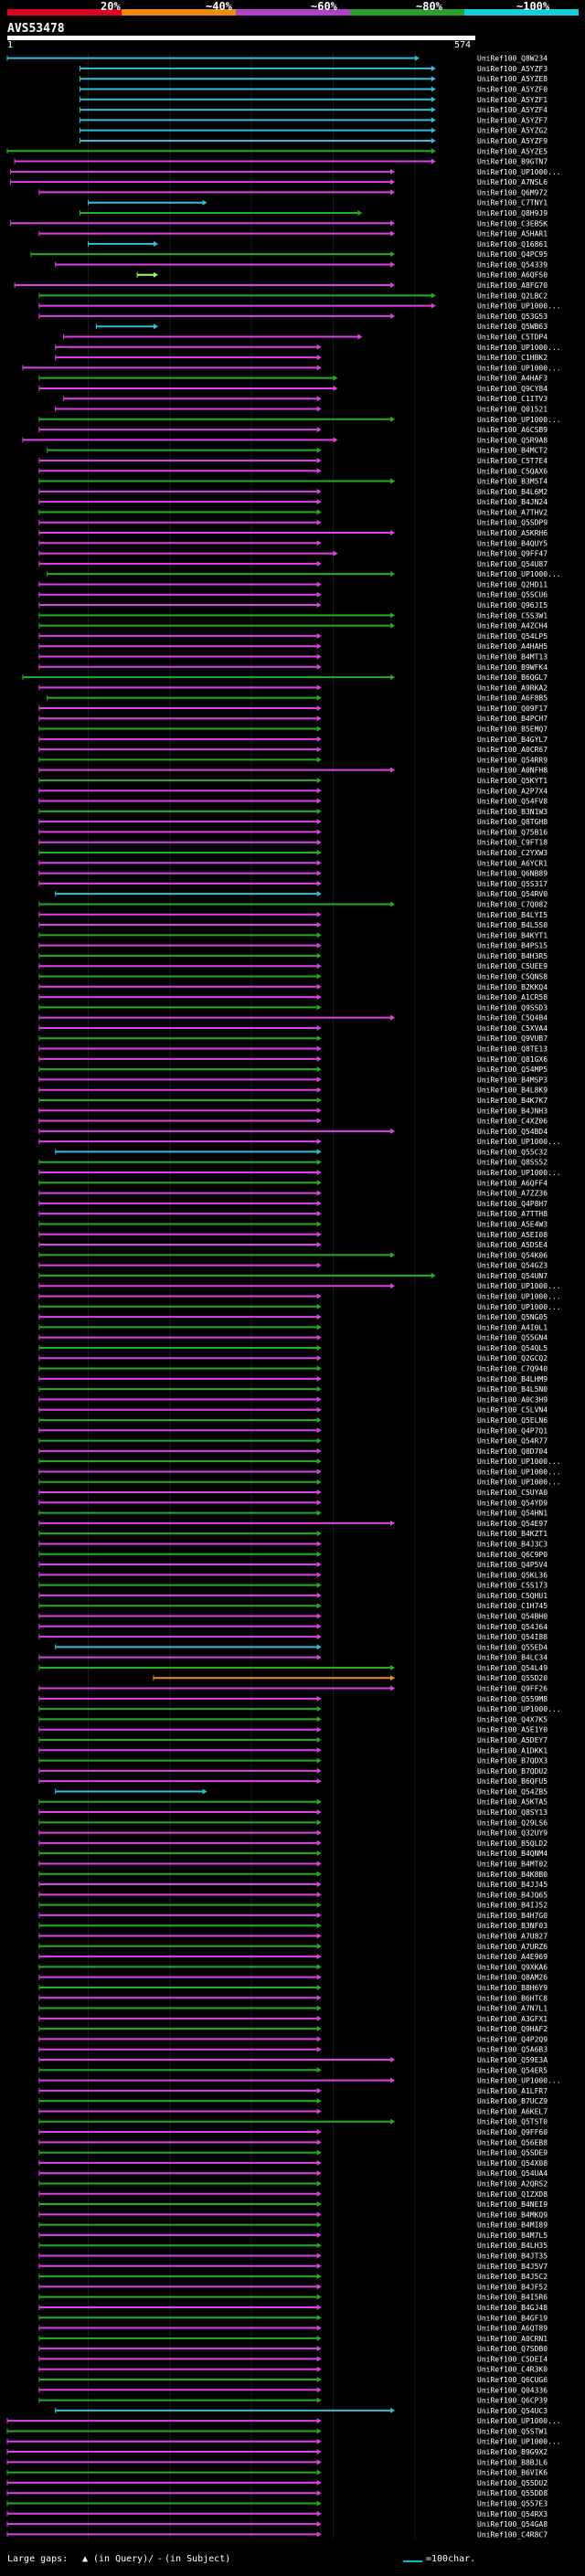  What do you see at coordinates (293, 379) in the screenshot?
I see `hit-row: UniRef100_A4HAF3` at bounding box center [293, 379].